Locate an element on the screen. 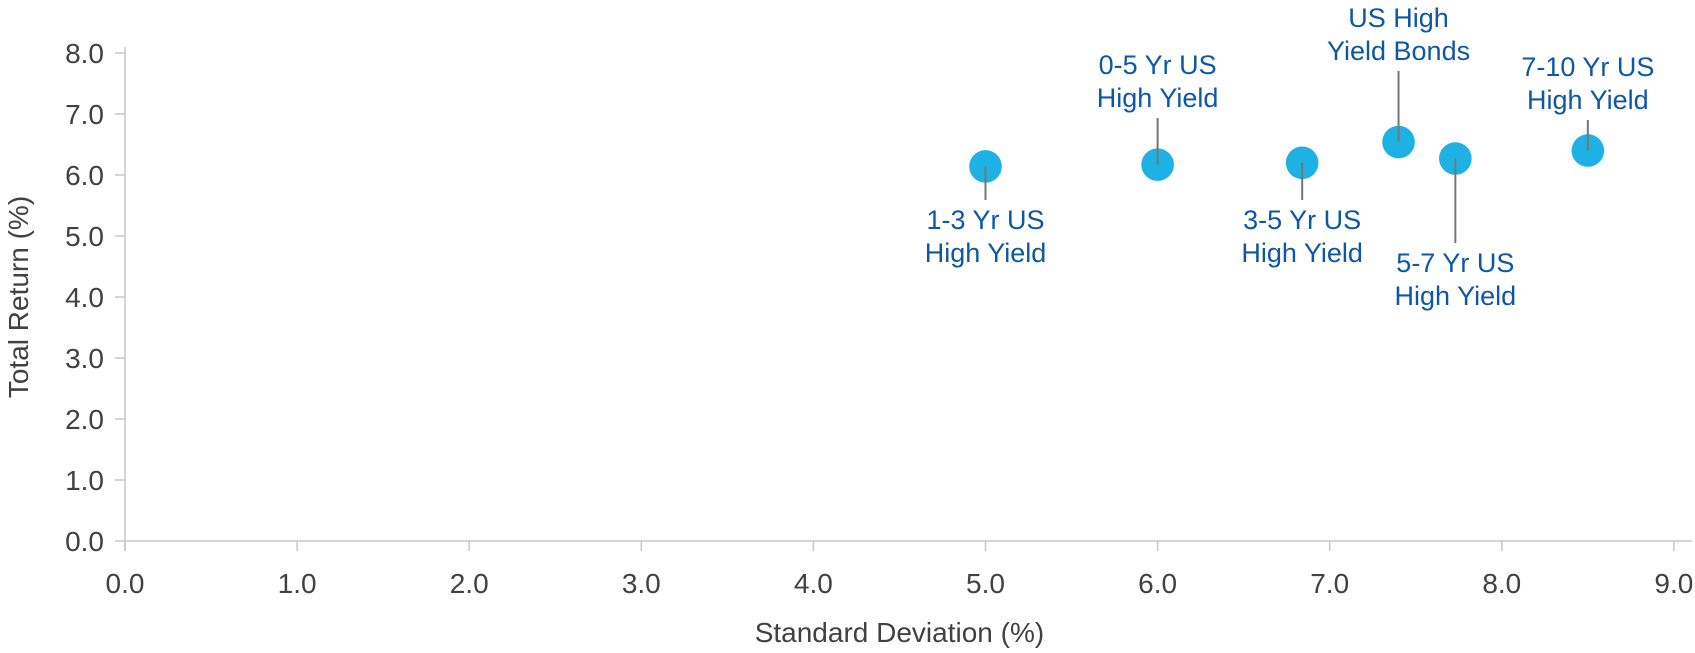 The width and height of the screenshot is (1695, 653). x-axis-tick-label: 4.0 is located at coordinates (813, 583).